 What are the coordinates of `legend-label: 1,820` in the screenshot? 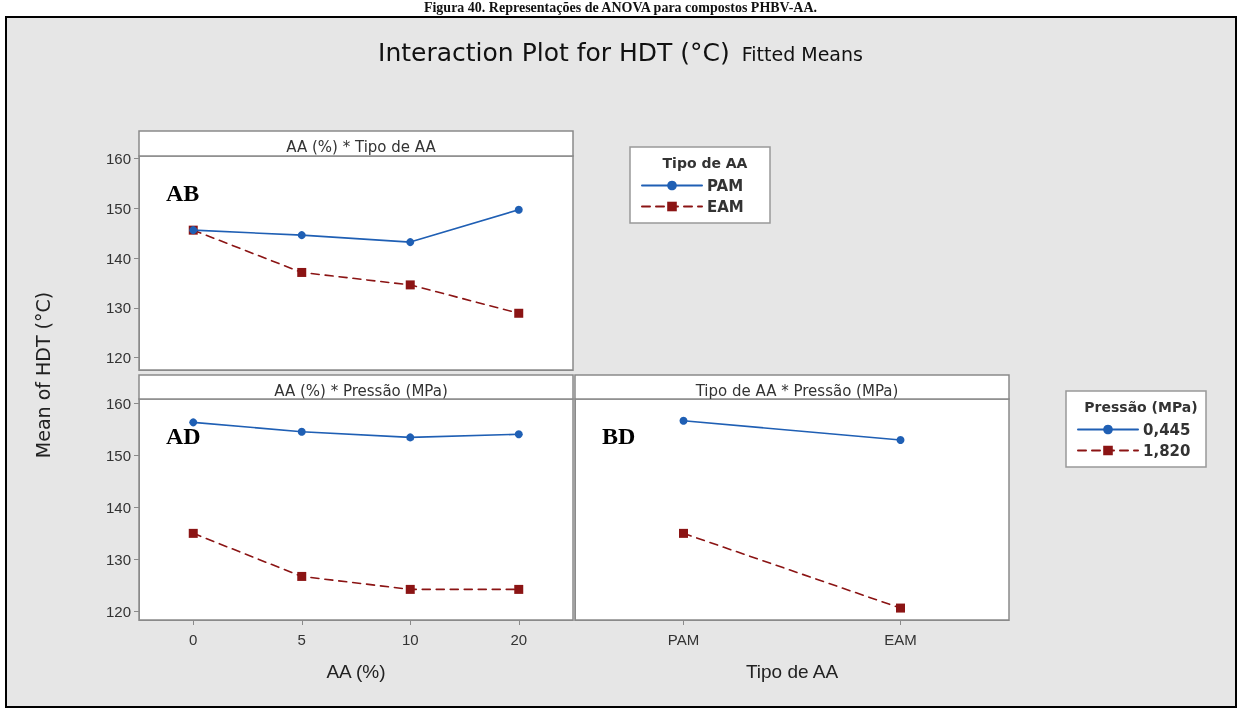 It's located at (1167, 450).